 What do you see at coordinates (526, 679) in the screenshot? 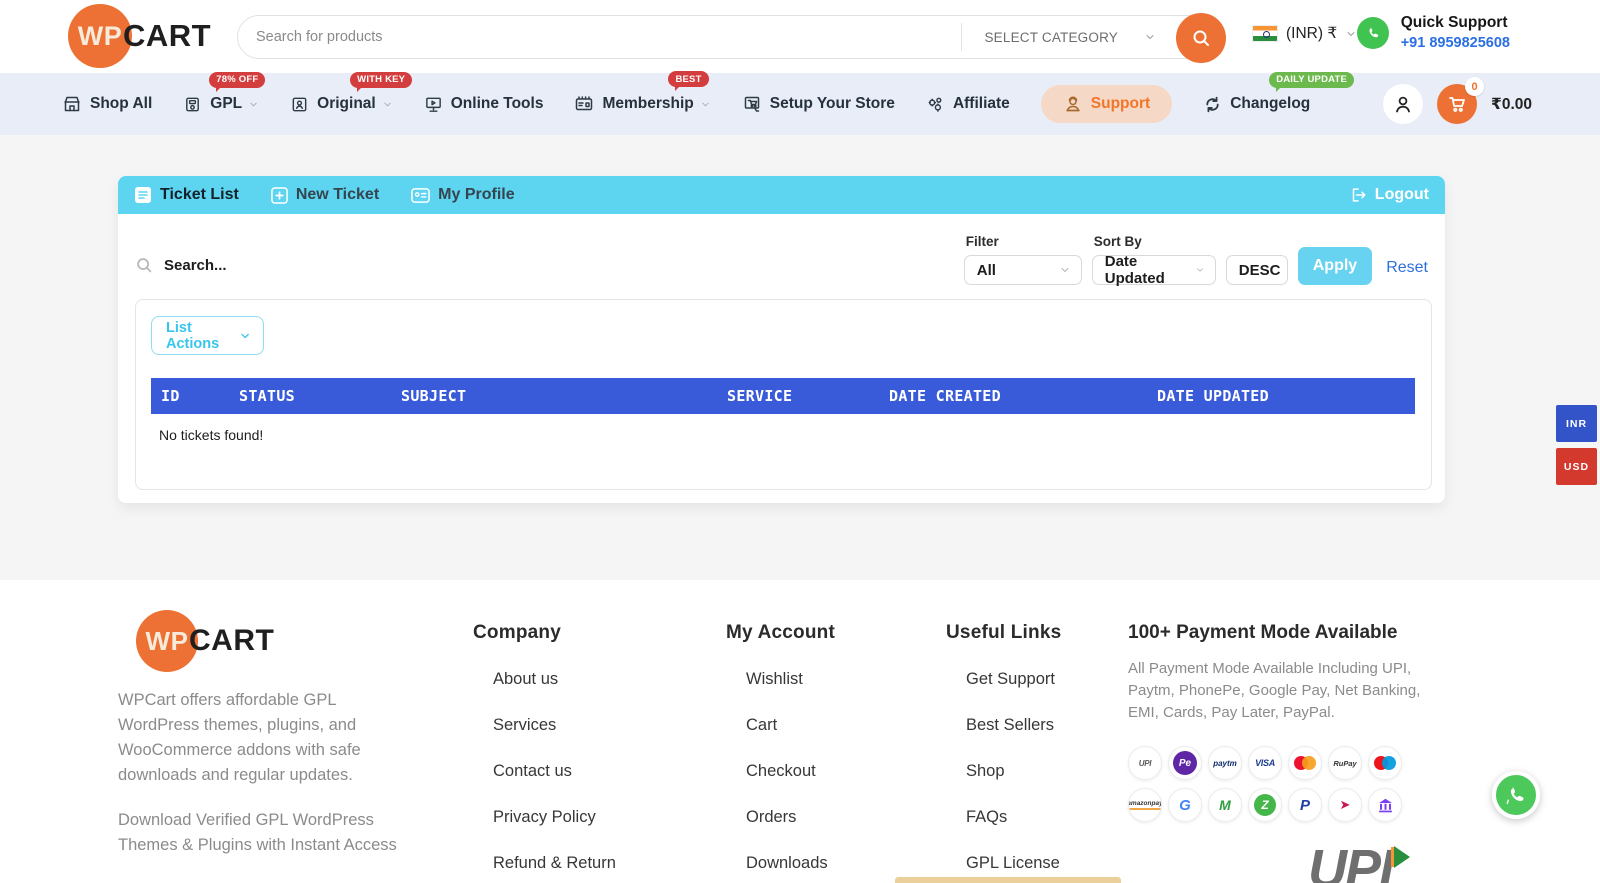
I see `footer-link-about-us: About us` at bounding box center [526, 679].